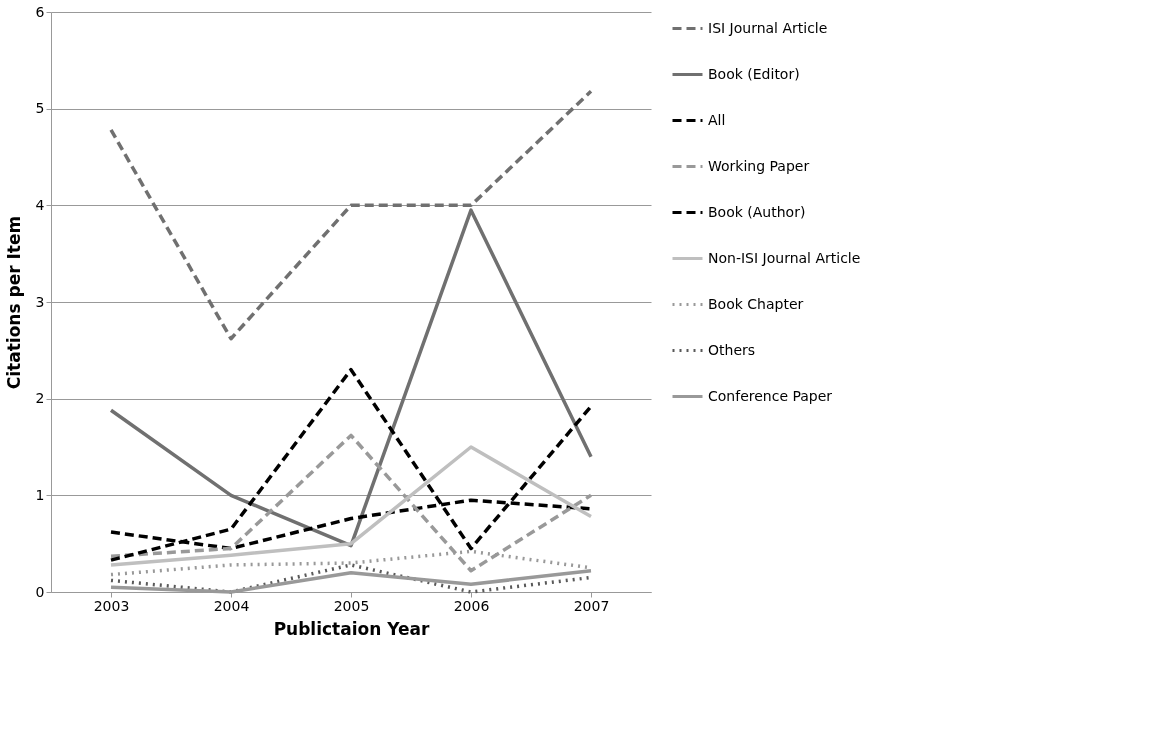 Image resolution: width=1174 pixels, height=746 pixels. I want to click on legend-label: Book (Editor), so click(754, 73).